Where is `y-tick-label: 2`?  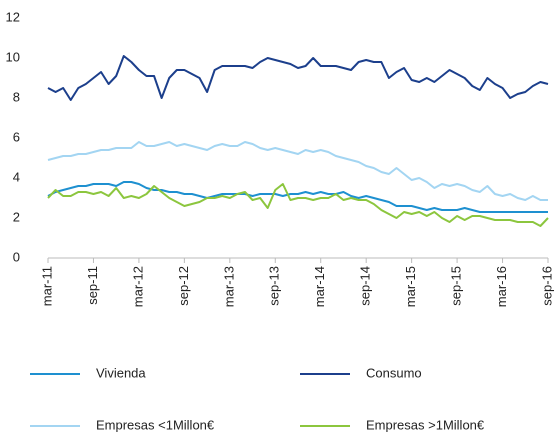
y-tick-label: 2 is located at coordinates (16, 216).